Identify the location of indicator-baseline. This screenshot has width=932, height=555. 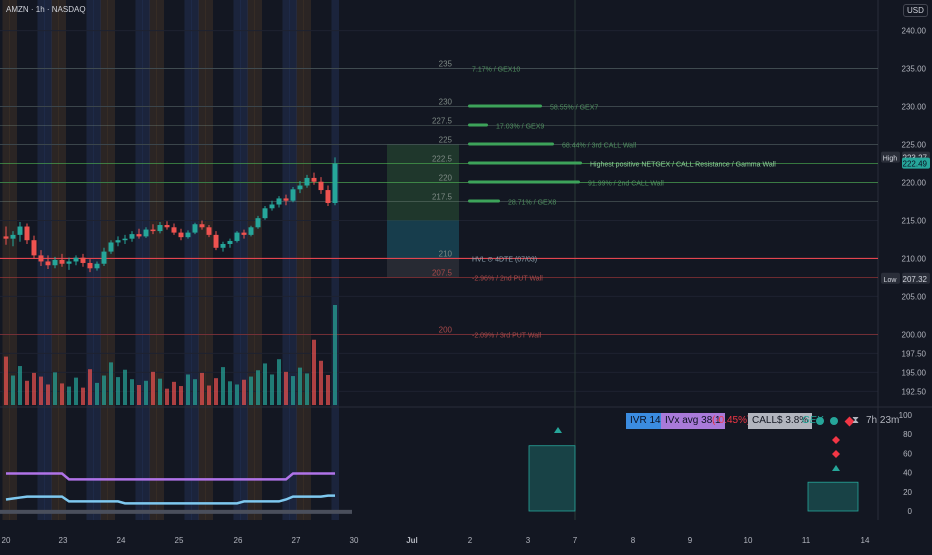
(176, 511).